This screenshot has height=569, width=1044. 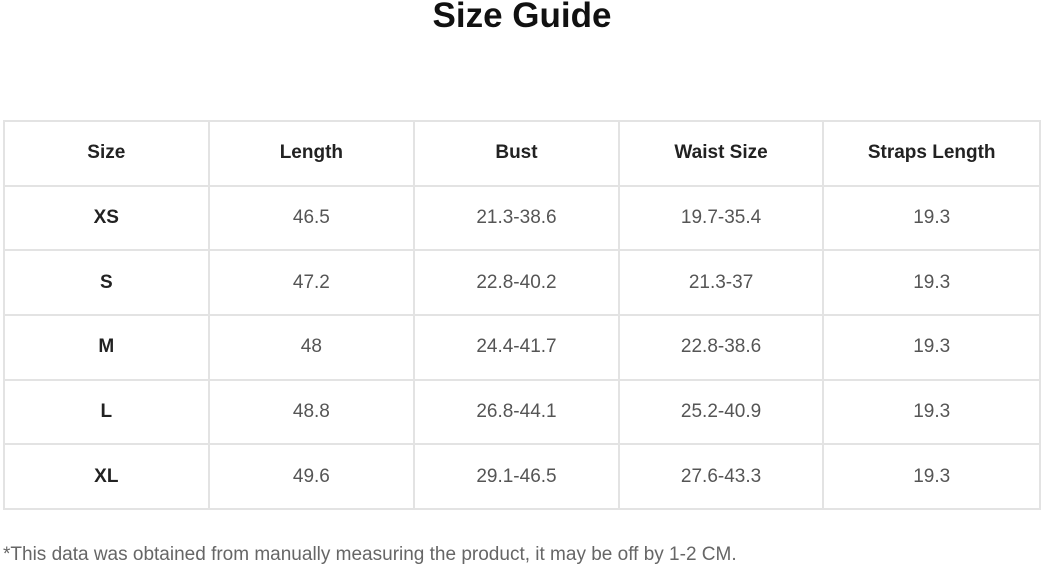 I want to click on header-row: Size Length Bust Waist Size Straps Length, so click(x=522, y=153).